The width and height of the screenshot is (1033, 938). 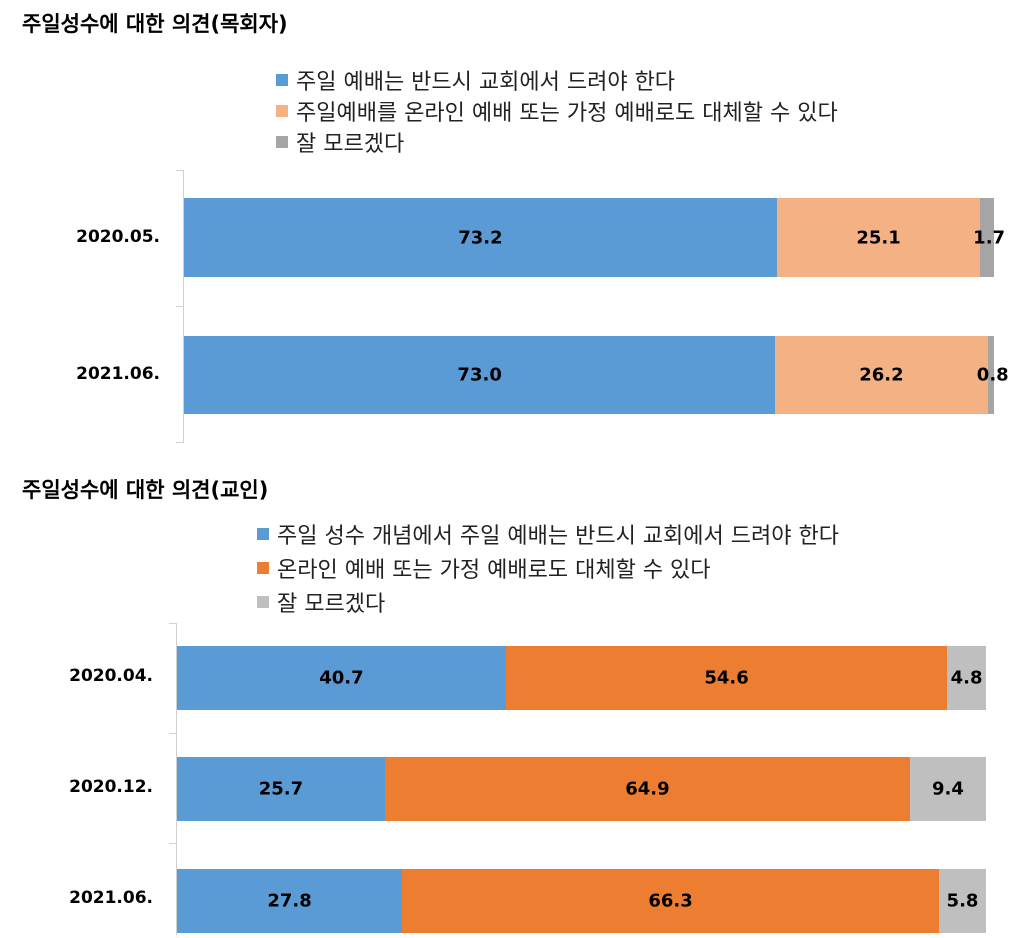 I want to click on data-label: 26.2, so click(x=881, y=375).